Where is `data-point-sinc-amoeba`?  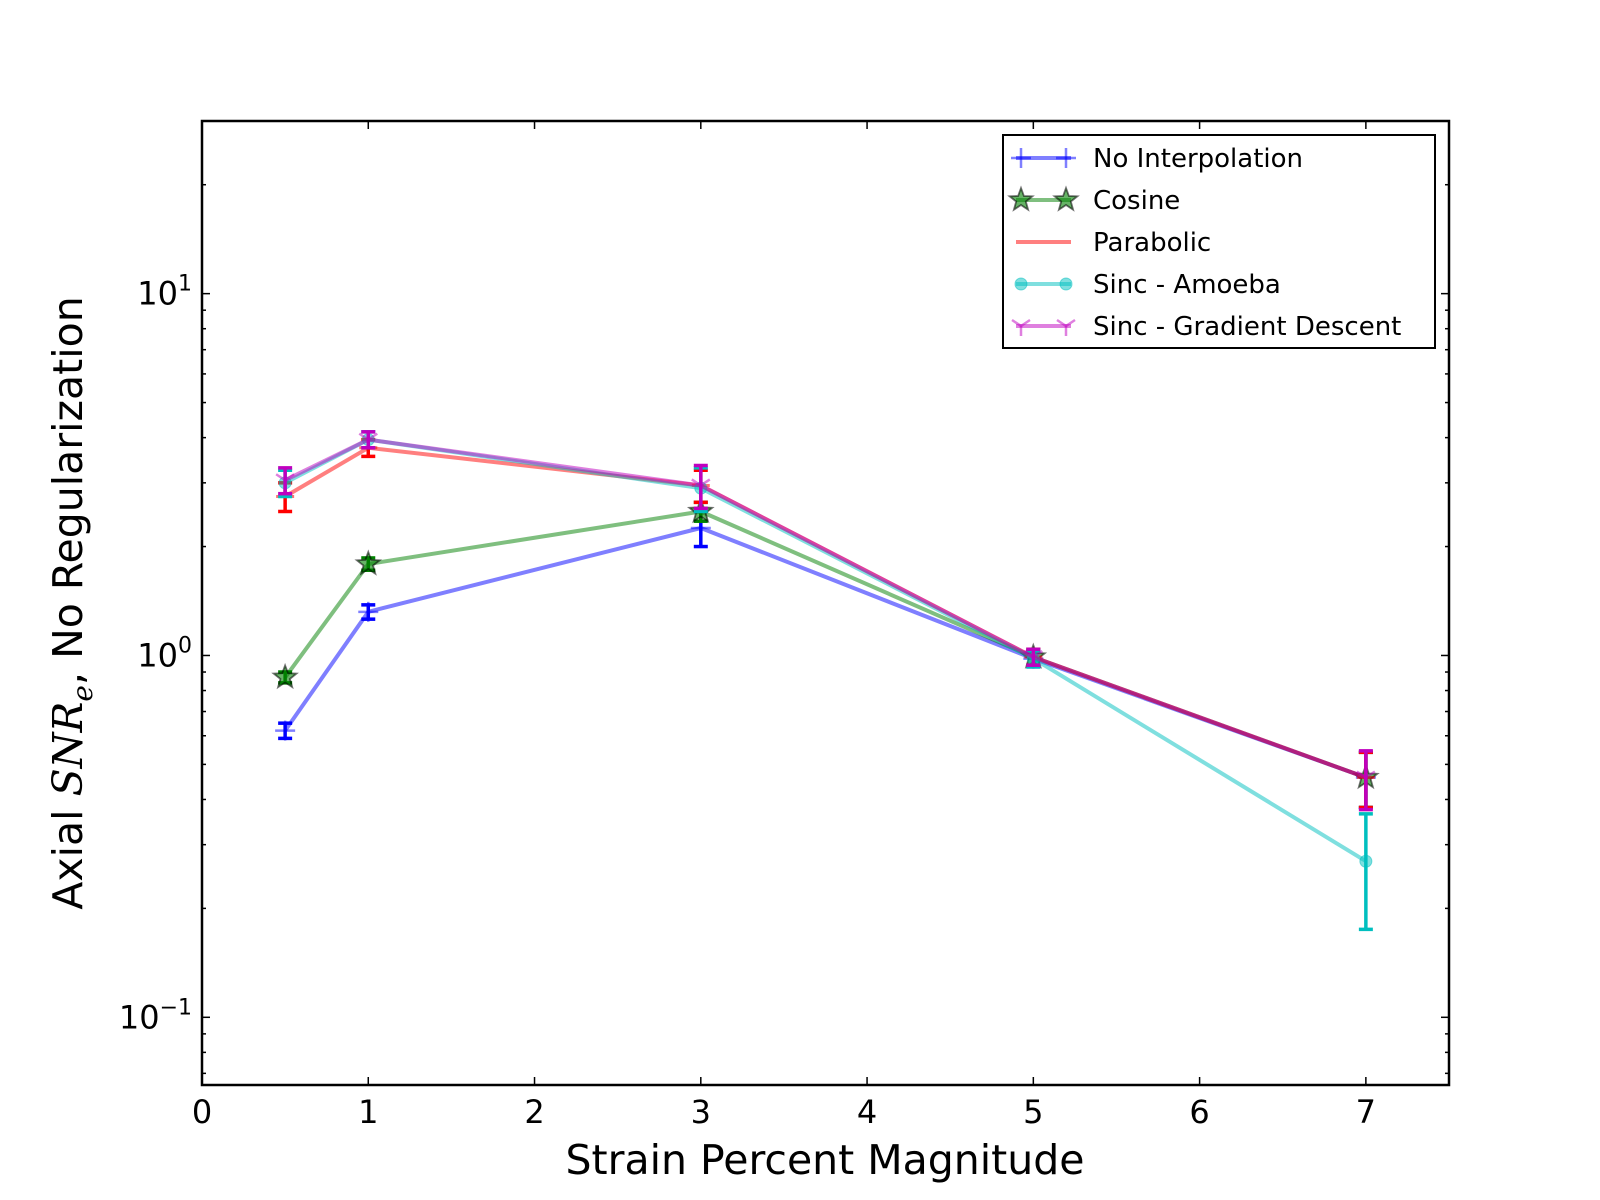
data-point-sinc-amoeba is located at coordinates (1366, 861).